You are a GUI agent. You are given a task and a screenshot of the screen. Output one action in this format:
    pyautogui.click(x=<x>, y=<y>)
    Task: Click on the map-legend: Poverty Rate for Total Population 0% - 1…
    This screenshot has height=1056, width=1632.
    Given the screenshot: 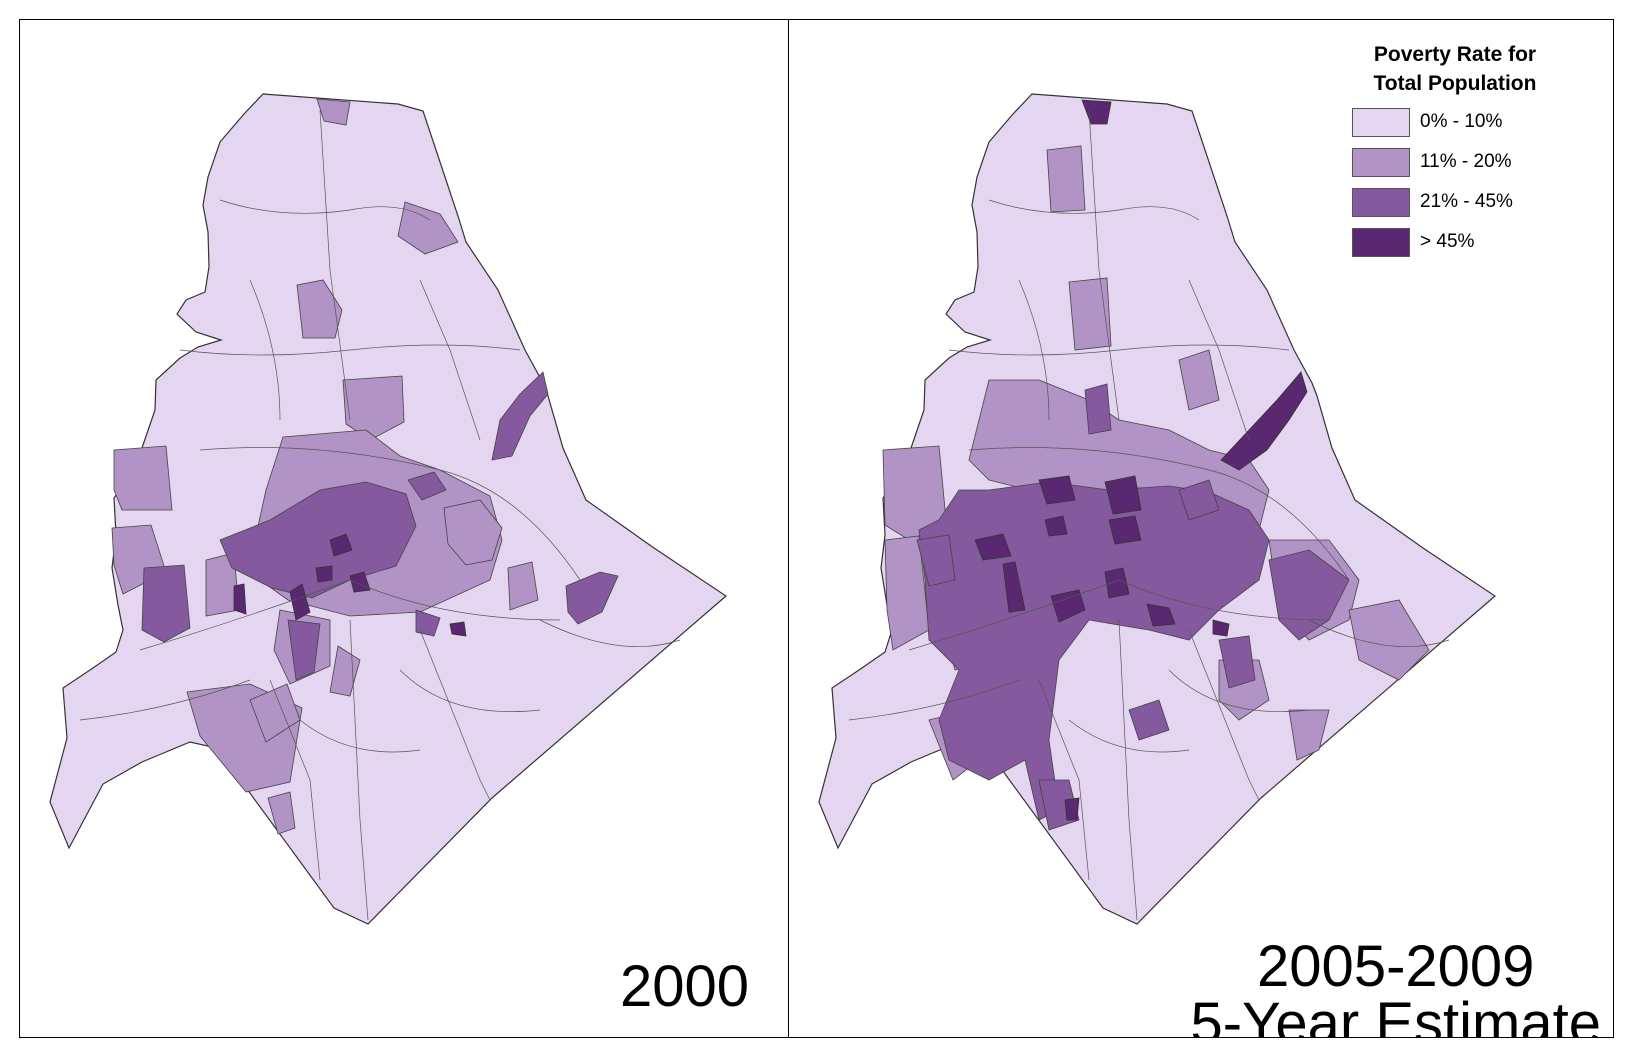 What is the action you would take?
    pyautogui.click(x=1465, y=152)
    